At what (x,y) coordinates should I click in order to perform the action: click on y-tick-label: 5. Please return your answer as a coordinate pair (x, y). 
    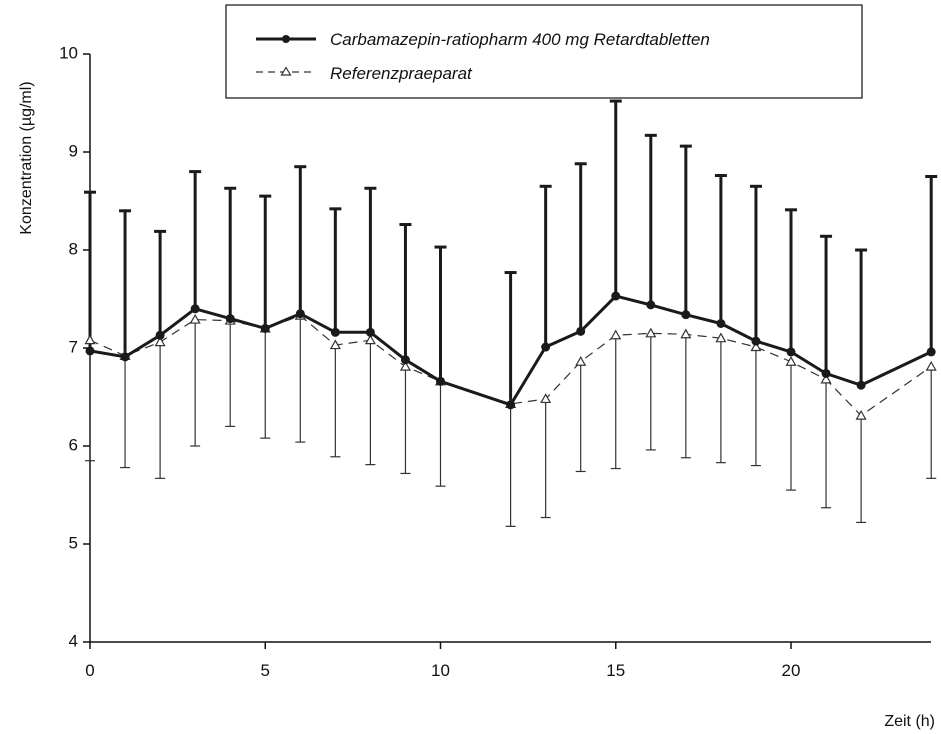
    Looking at the image, I should click on (73, 542).